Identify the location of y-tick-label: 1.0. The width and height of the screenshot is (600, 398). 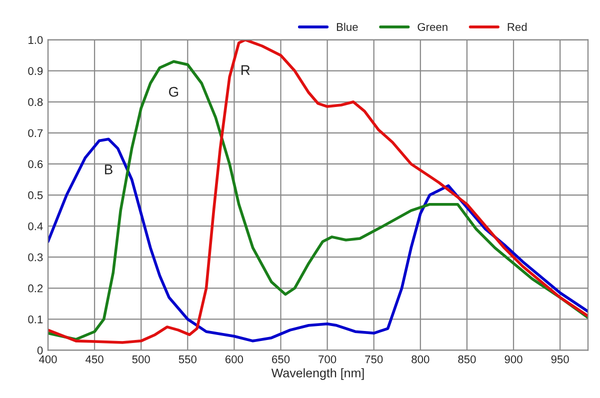
(35, 40).